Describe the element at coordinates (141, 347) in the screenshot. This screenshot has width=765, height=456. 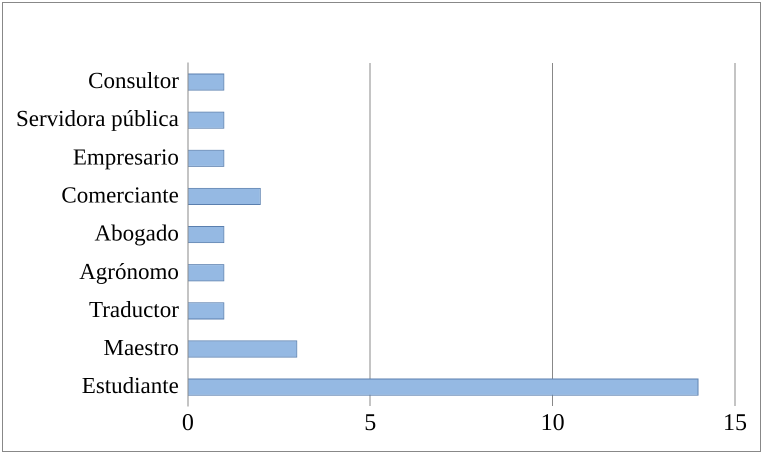
I see `y-tick-label: Maestro` at that location.